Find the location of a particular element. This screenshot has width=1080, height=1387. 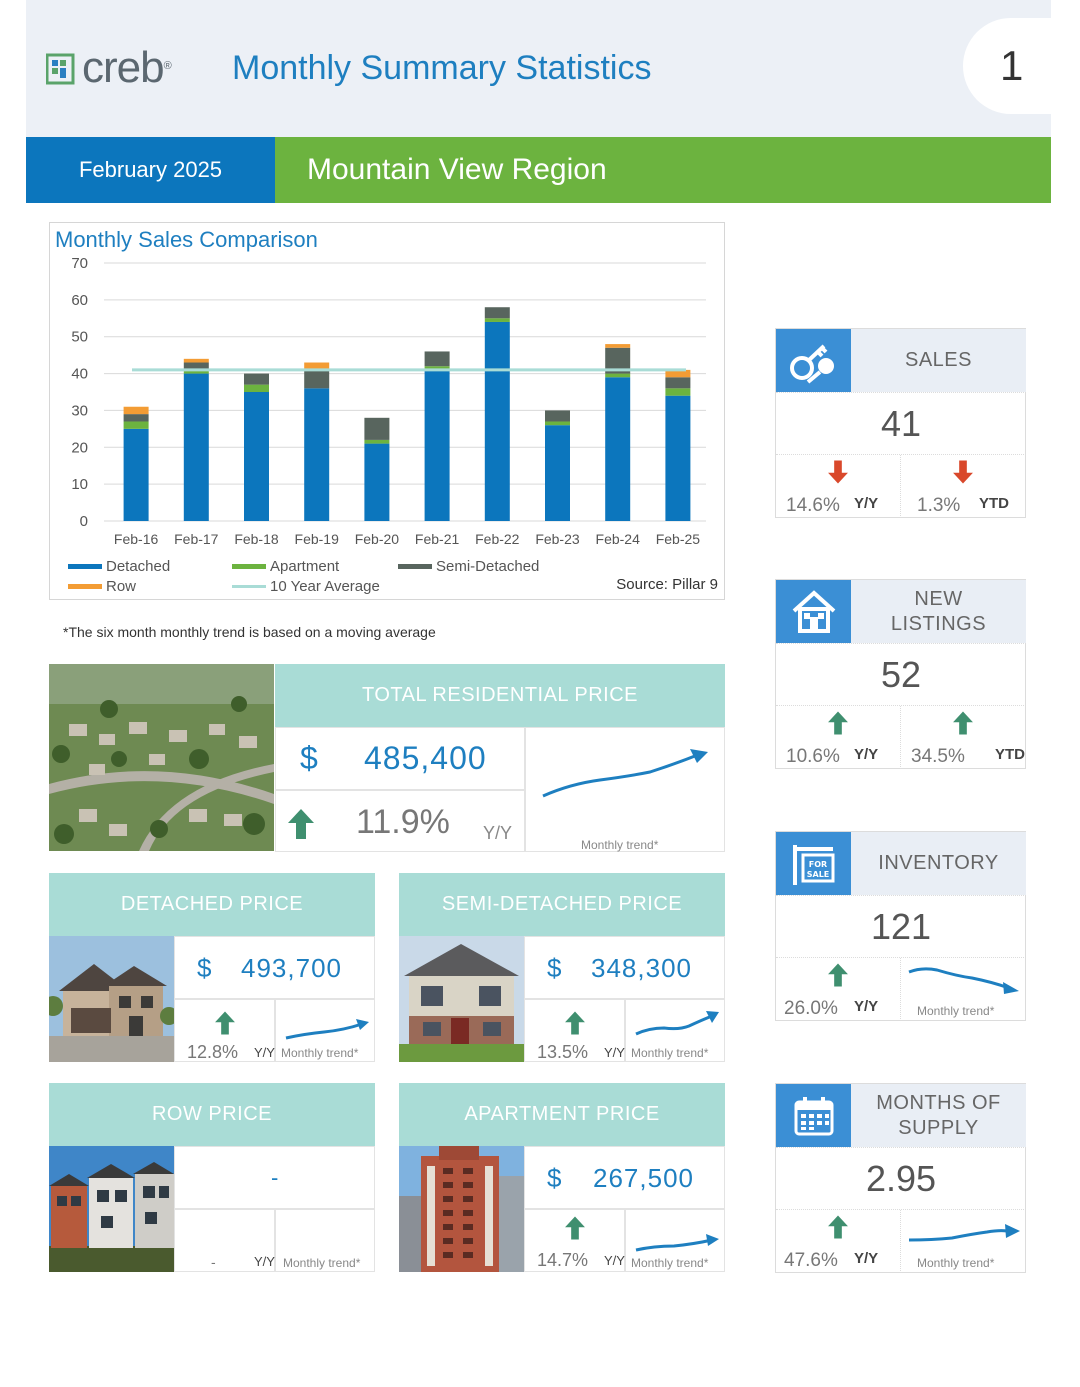

new-listings-yy-tag: Y/Y is located at coordinates (866, 754).